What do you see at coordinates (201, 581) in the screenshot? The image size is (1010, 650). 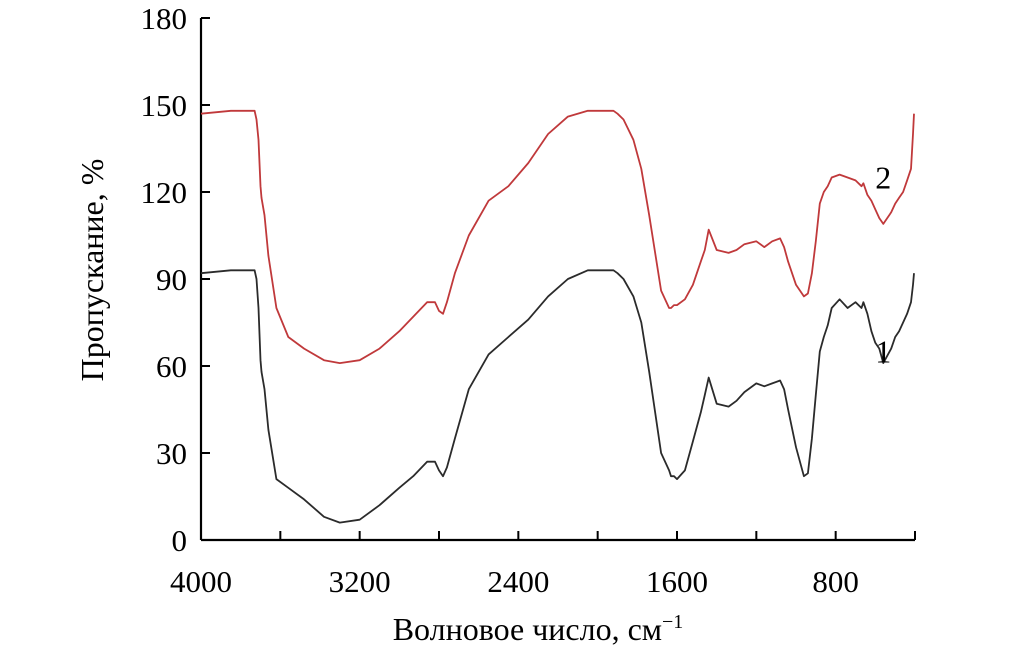 I see `x-tick-label: 4000` at bounding box center [201, 581].